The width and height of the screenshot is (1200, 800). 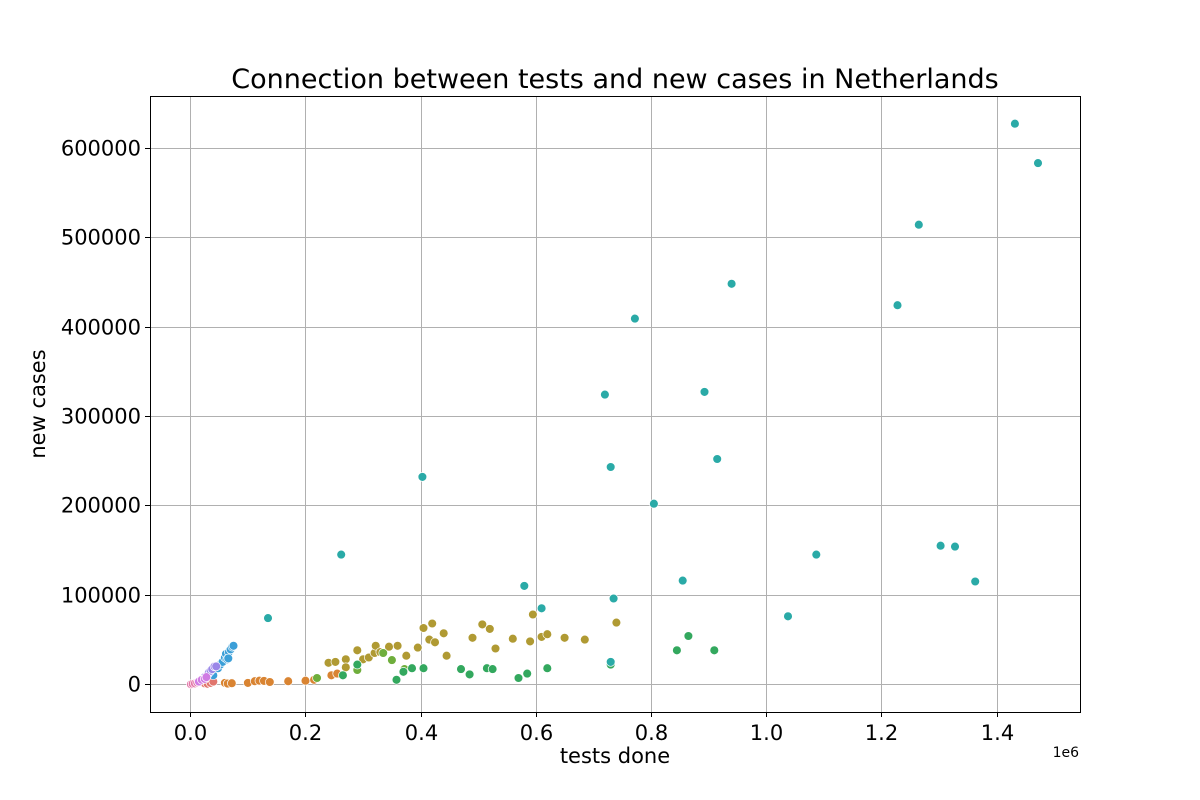 What do you see at coordinates (101, 149) in the screenshot?
I see `y-tick-label: 600000` at bounding box center [101, 149].